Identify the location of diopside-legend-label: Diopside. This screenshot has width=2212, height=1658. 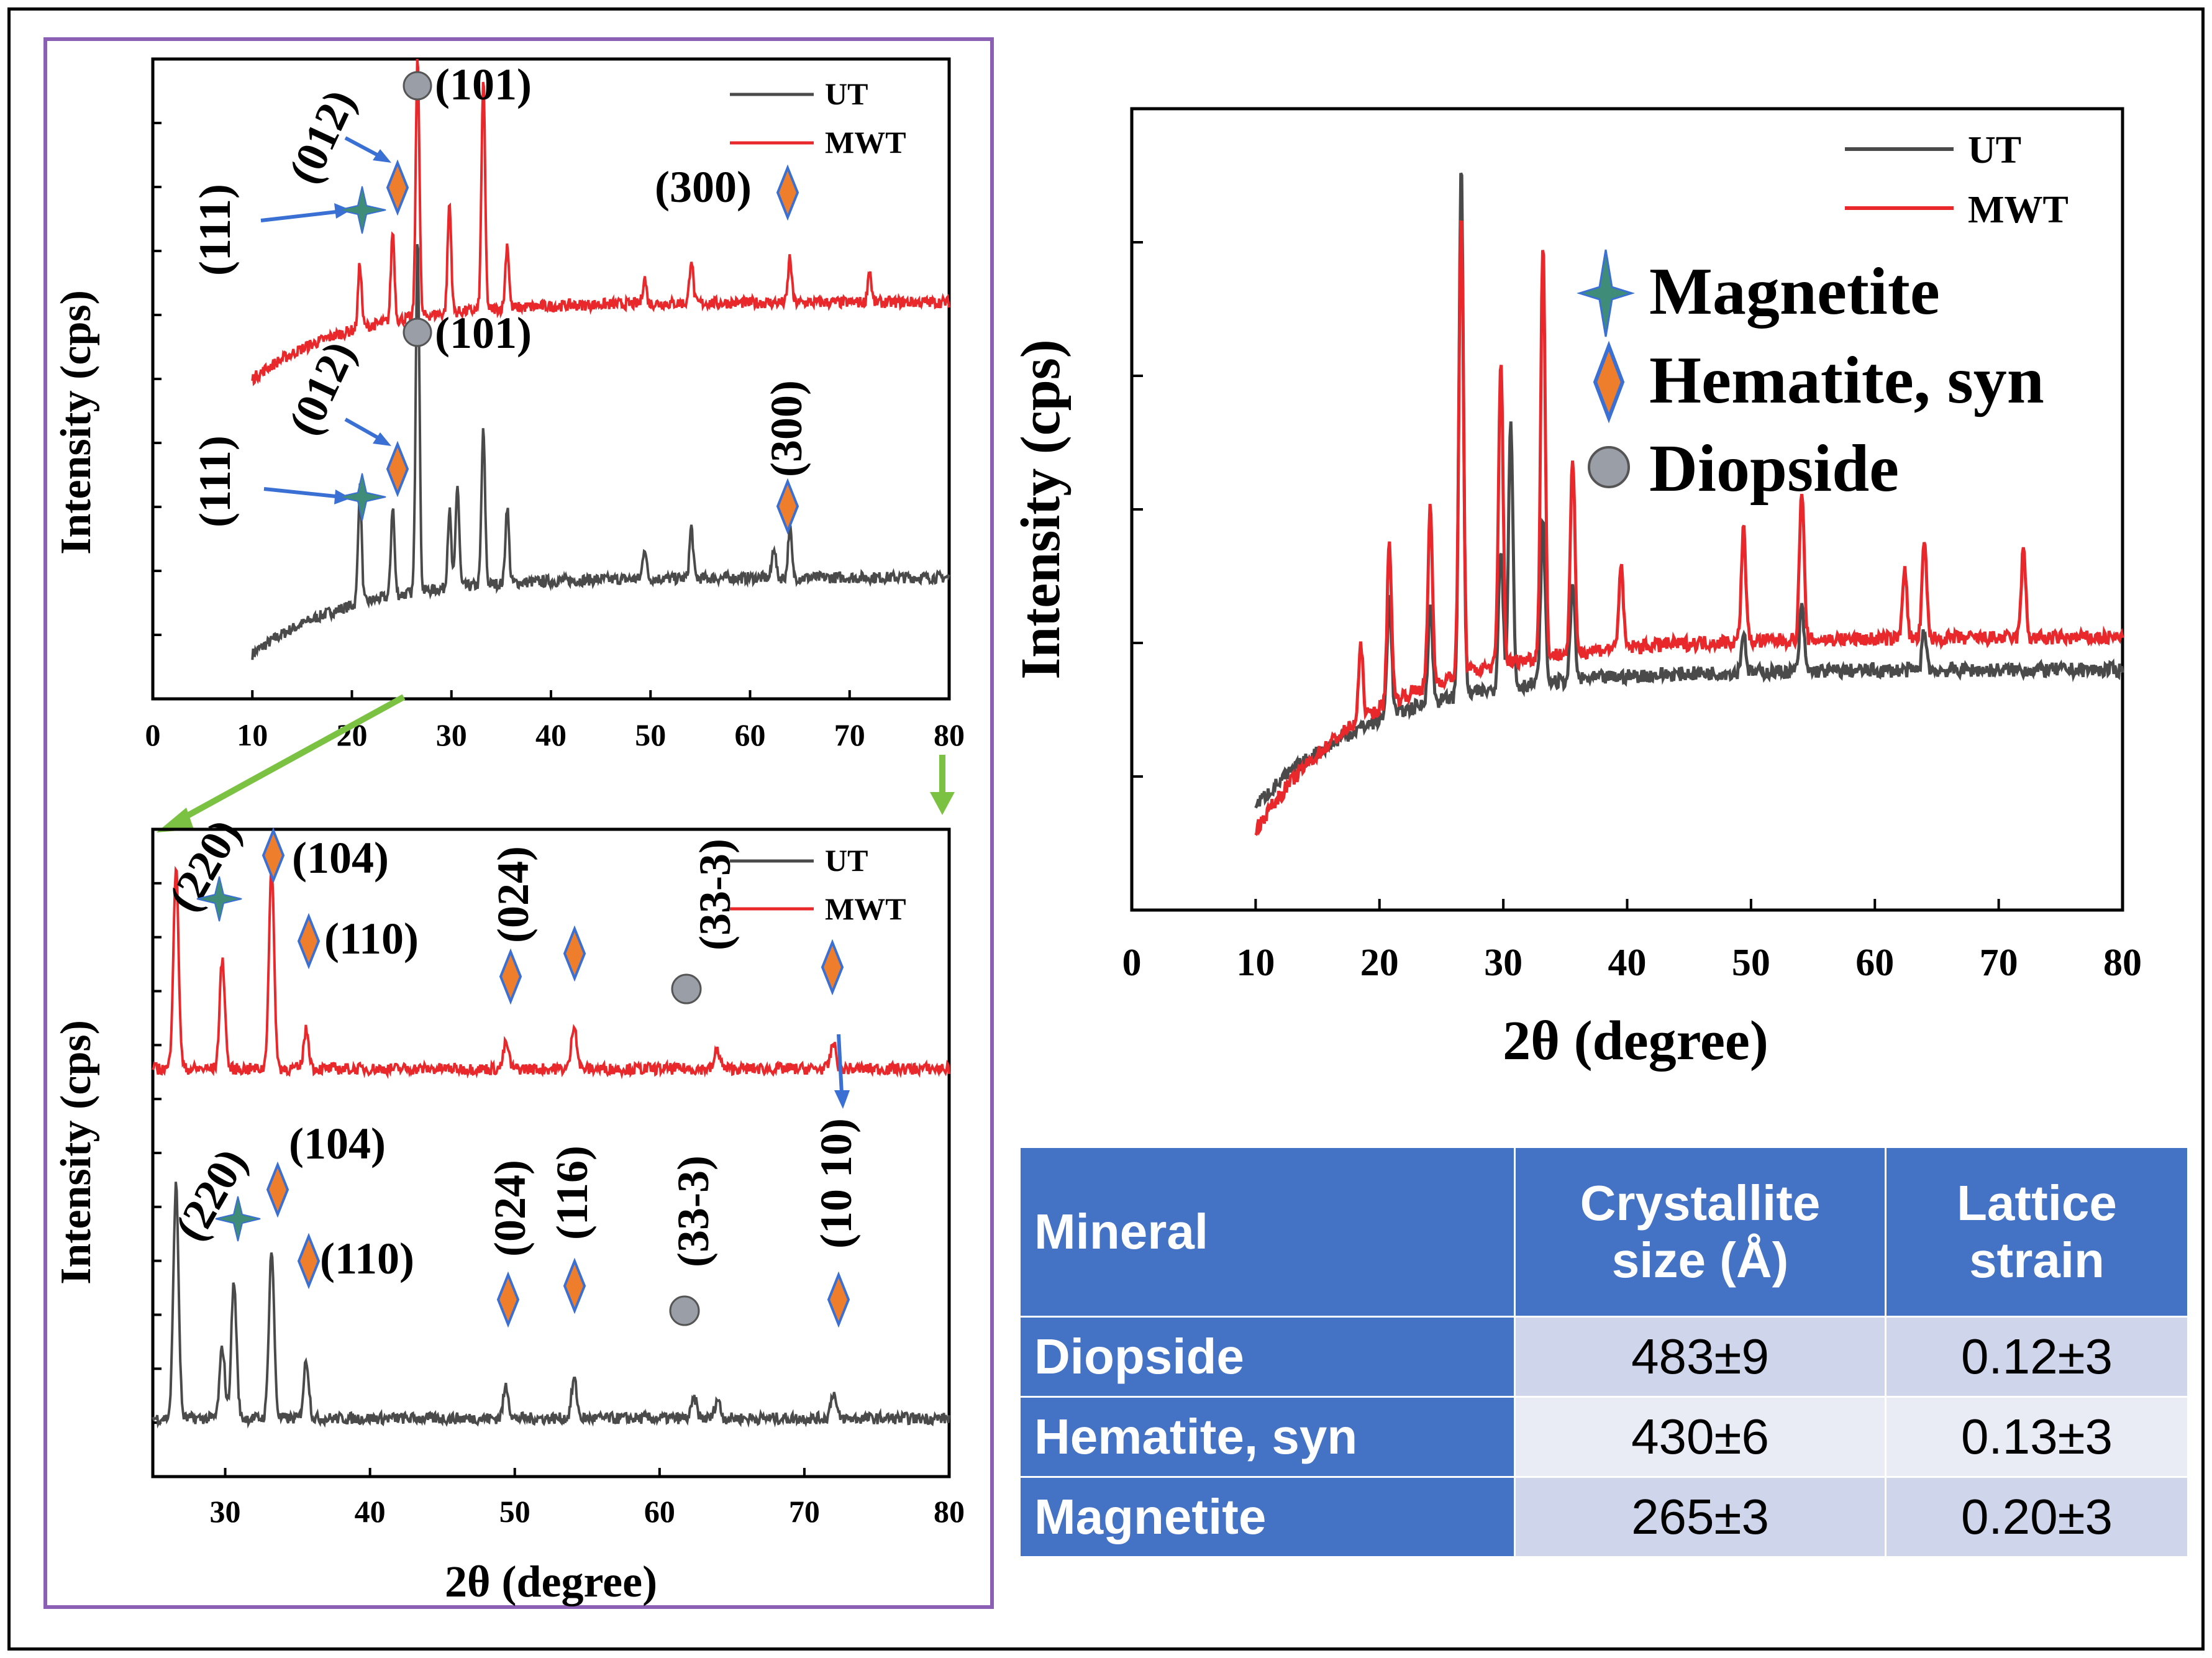
(1774, 469).